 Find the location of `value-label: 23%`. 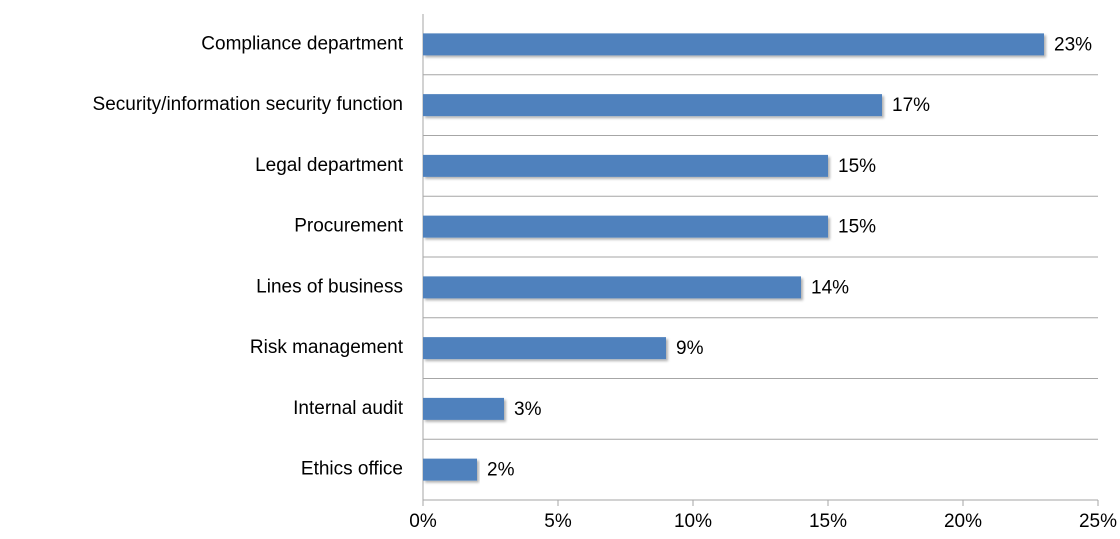

value-label: 23% is located at coordinates (1073, 44).